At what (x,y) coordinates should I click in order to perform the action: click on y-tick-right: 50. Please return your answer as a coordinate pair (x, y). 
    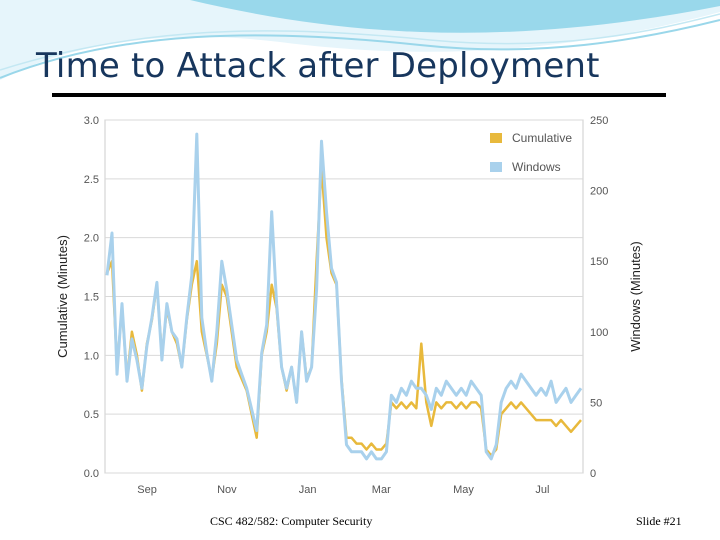
    Looking at the image, I should click on (596, 403).